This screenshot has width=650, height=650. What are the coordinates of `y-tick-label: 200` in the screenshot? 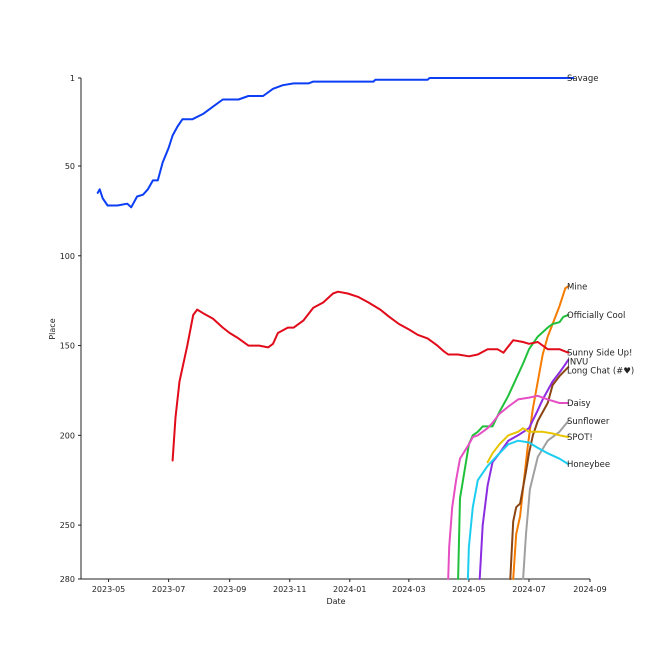 It's located at (67, 435).